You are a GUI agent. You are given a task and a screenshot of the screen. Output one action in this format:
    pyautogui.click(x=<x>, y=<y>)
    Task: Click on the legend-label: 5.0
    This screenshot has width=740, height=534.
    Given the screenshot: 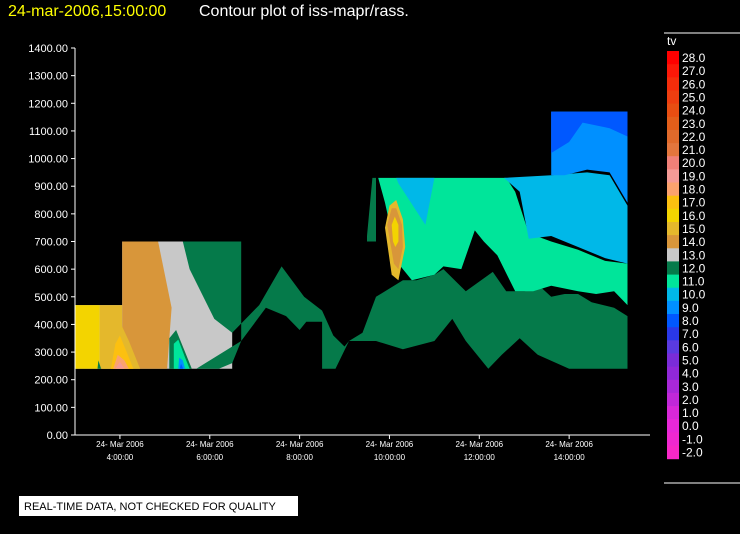 What is the action you would take?
    pyautogui.click(x=690, y=360)
    